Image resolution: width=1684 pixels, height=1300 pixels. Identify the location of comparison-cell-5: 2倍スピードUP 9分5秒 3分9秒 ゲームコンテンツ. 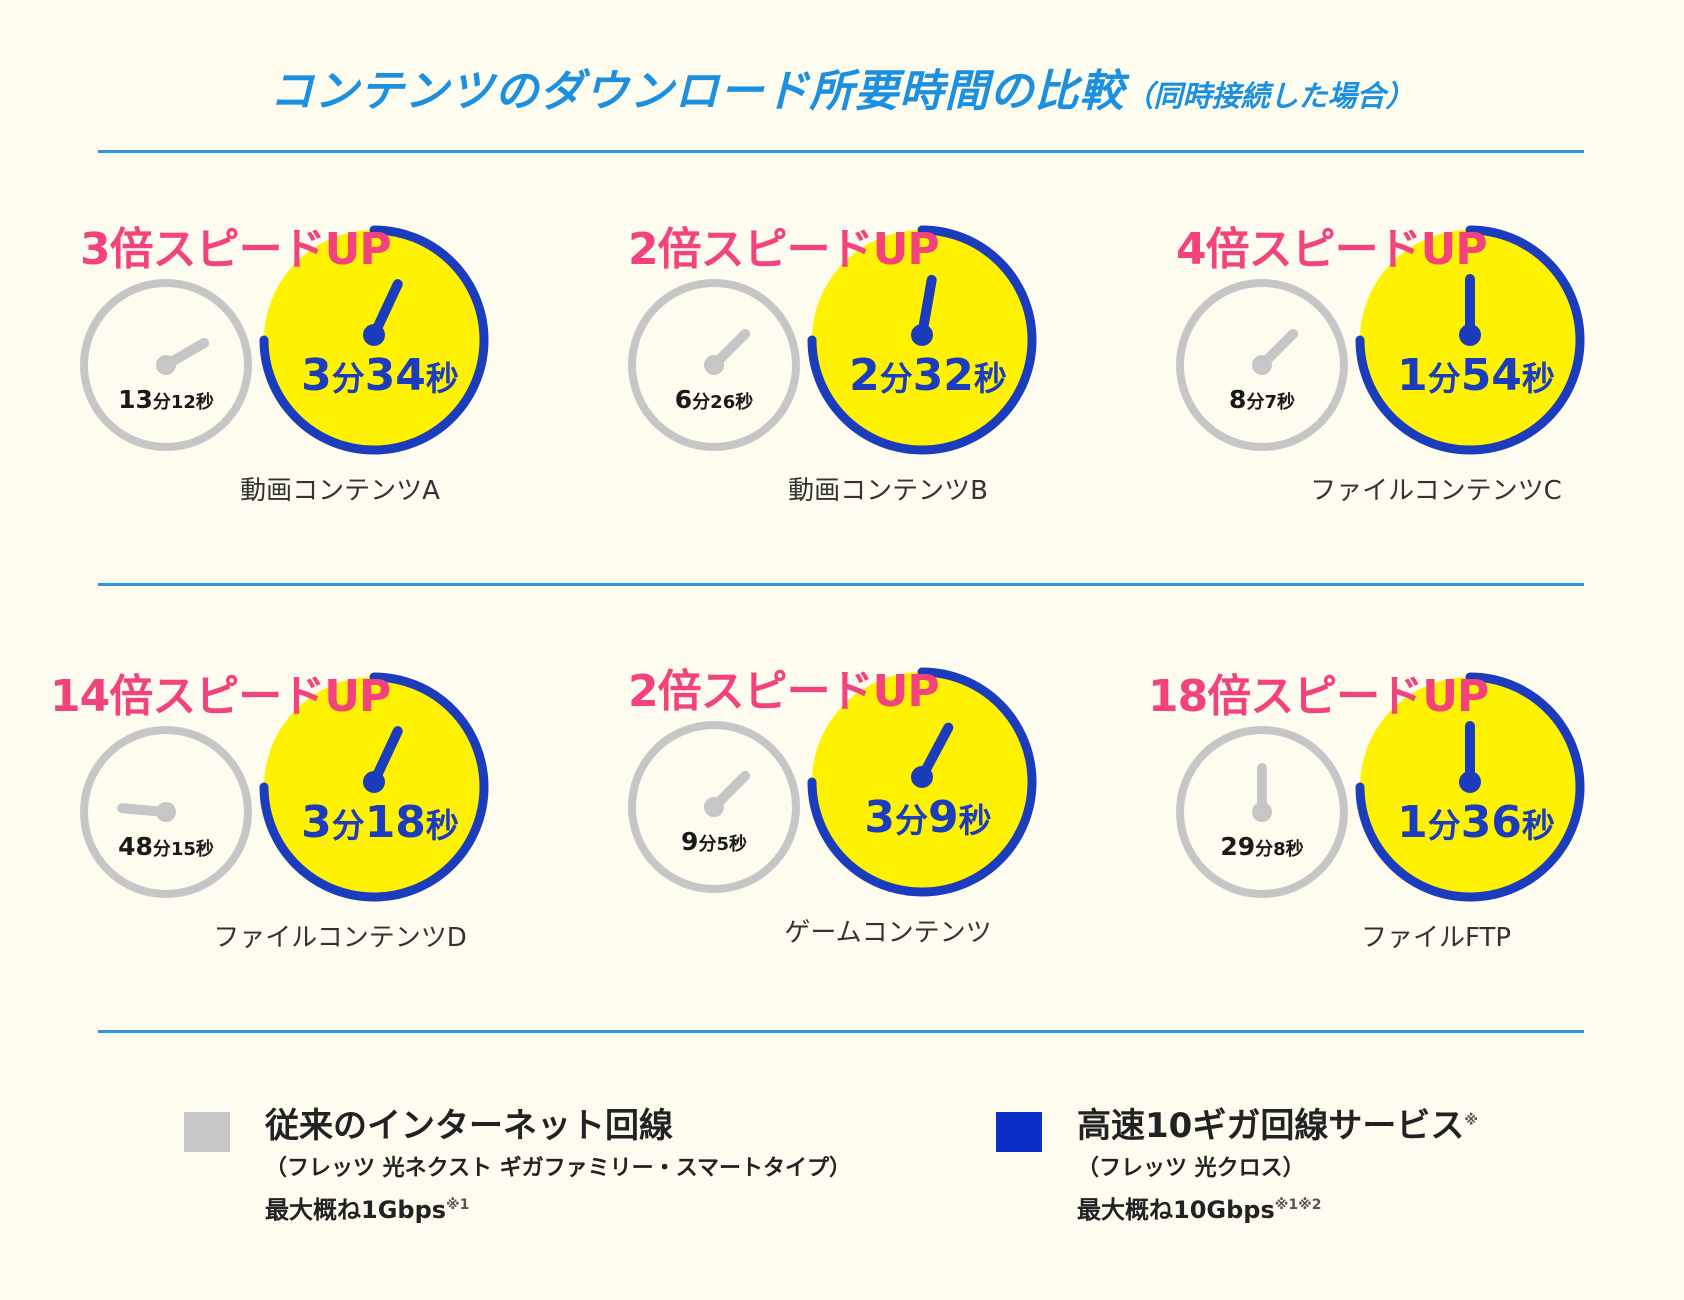
(888, 836).